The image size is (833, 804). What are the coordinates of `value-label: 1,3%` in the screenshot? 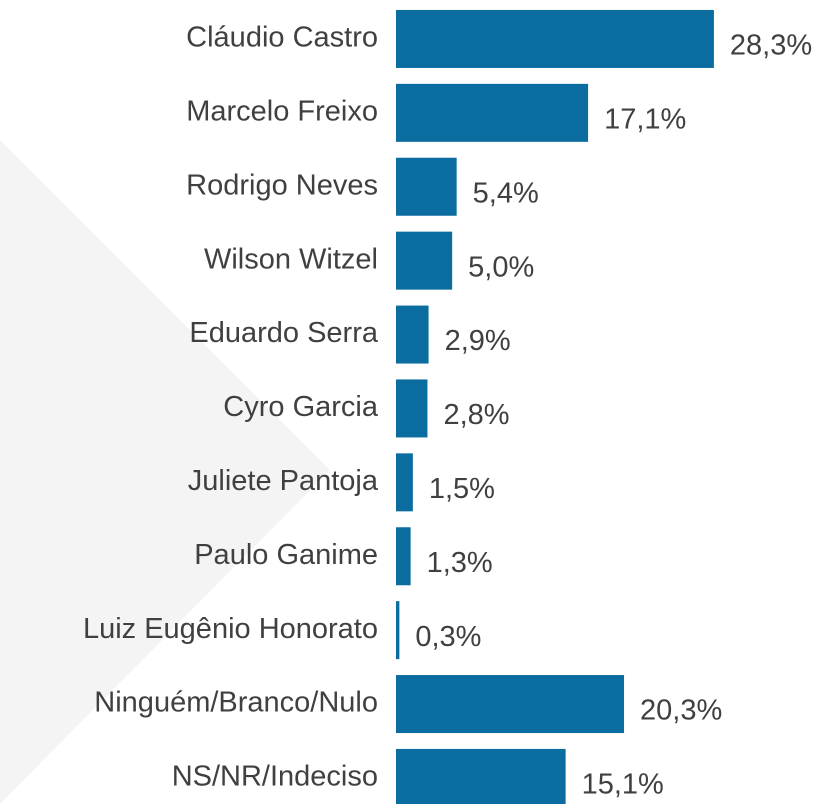 It's located at (460, 563).